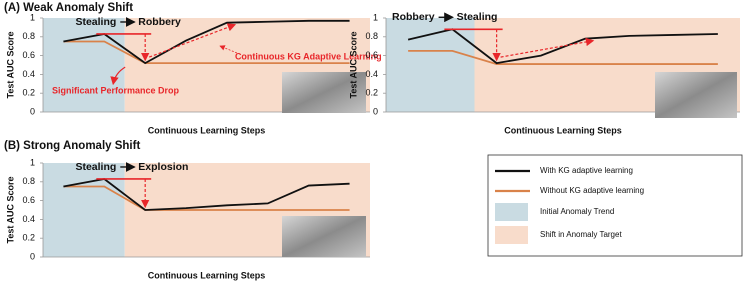 This screenshot has height=289, width=747. What do you see at coordinates (477, 17) in the screenshot?
I see `shift-to: Stealing` at bounding box center [477, 17].